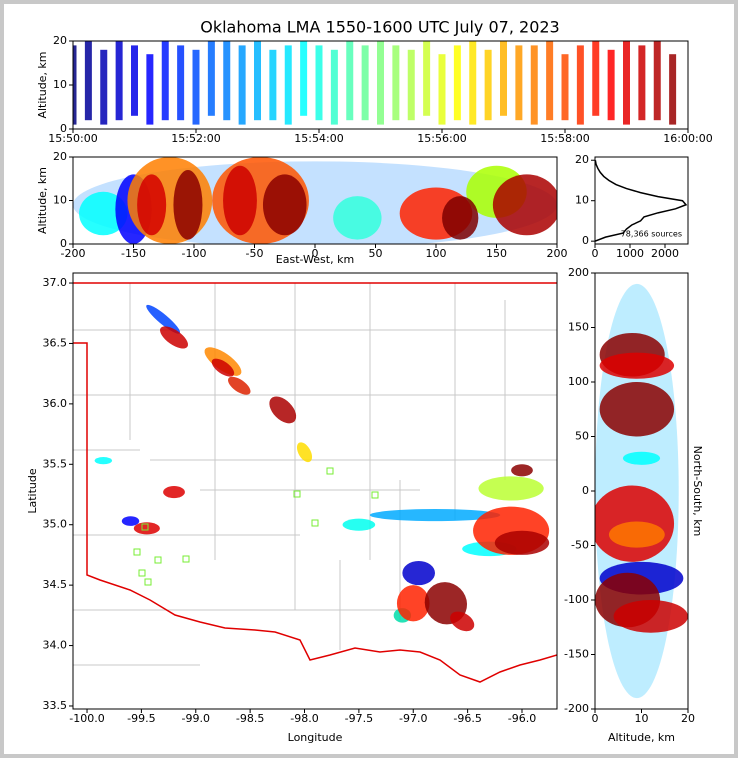  What do you see at coordinates (42, 84) in the screenshot?
I see `y-axis-label: Altitude, km` at bounding box center [42, 84].